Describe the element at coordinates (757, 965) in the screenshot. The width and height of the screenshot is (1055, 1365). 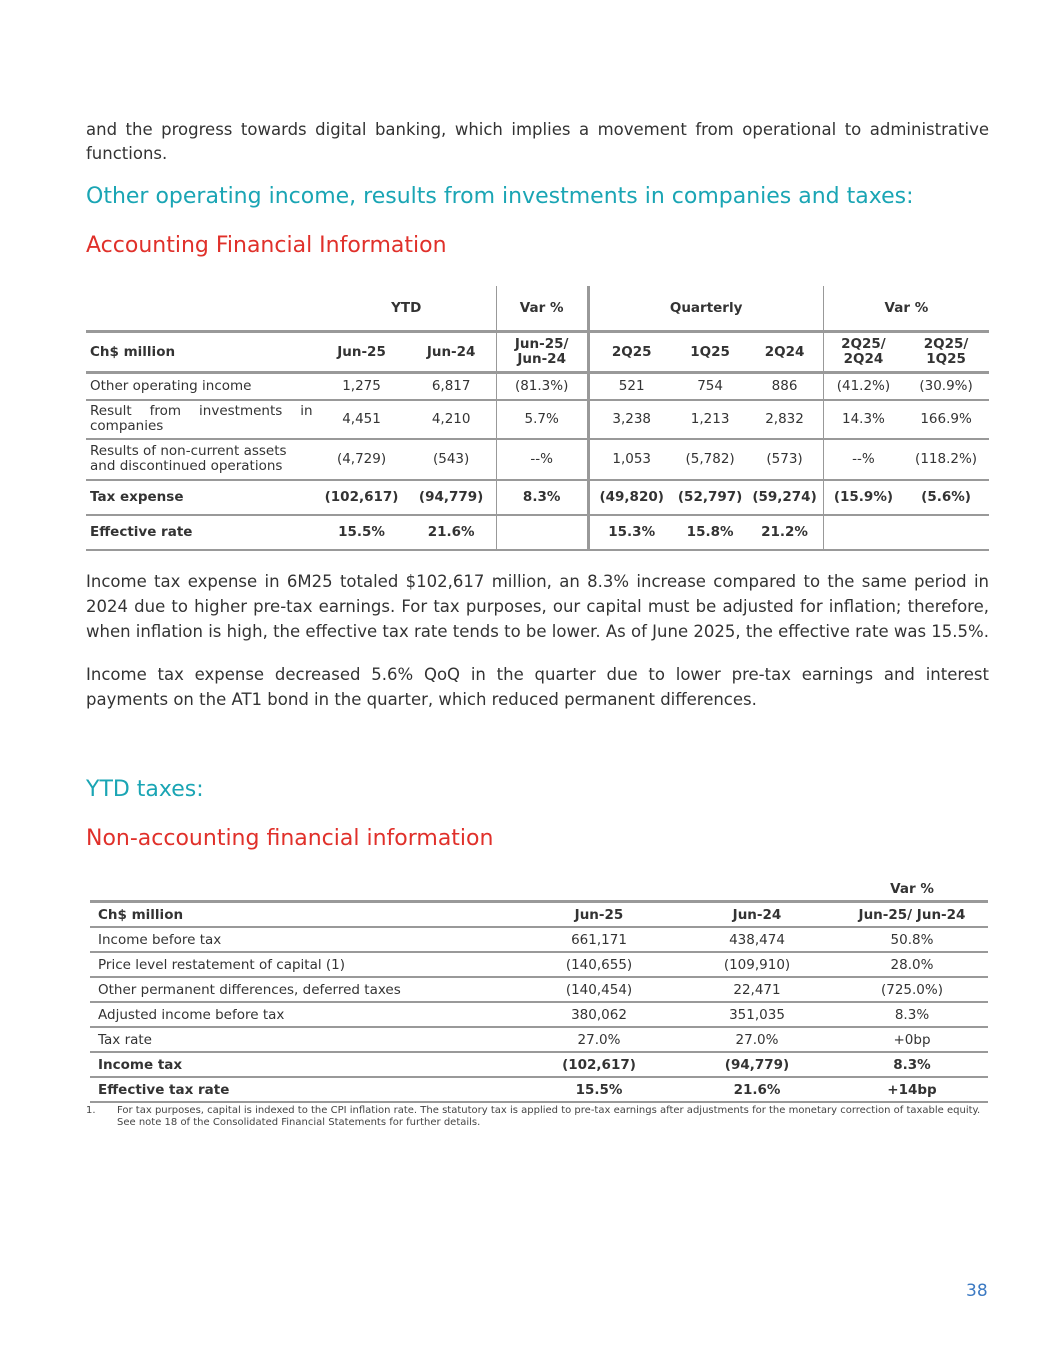
I see `cell: (109,910)` at that location.